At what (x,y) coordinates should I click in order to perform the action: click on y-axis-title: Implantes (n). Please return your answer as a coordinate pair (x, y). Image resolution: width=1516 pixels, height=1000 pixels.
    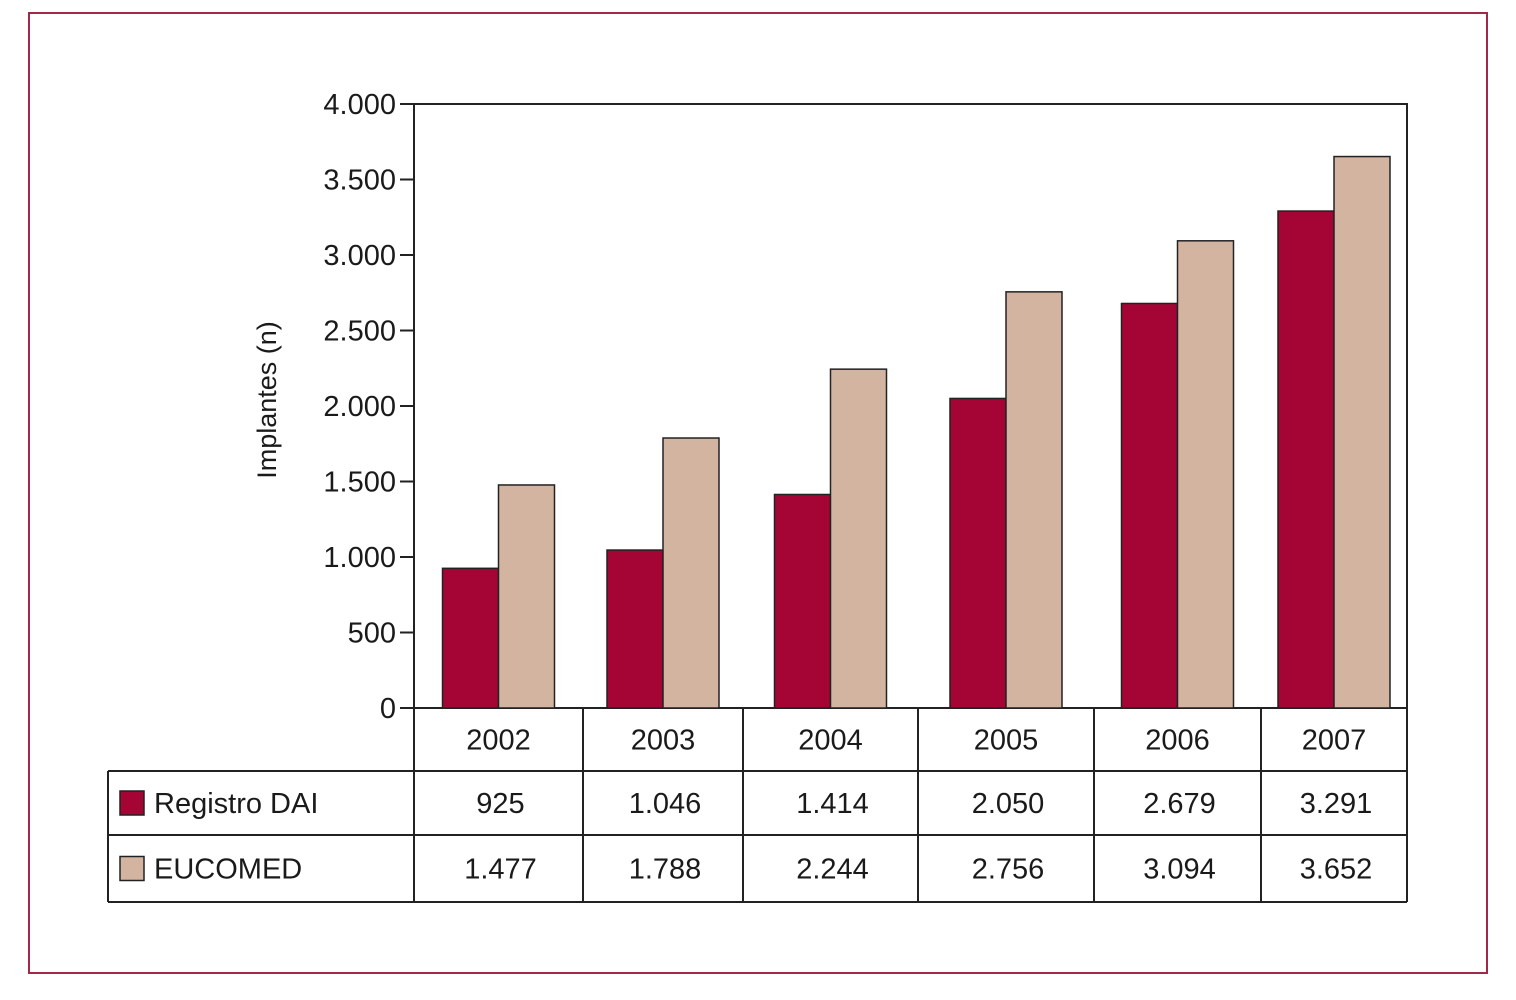
    Looking at the image, I should click on (267, 400).